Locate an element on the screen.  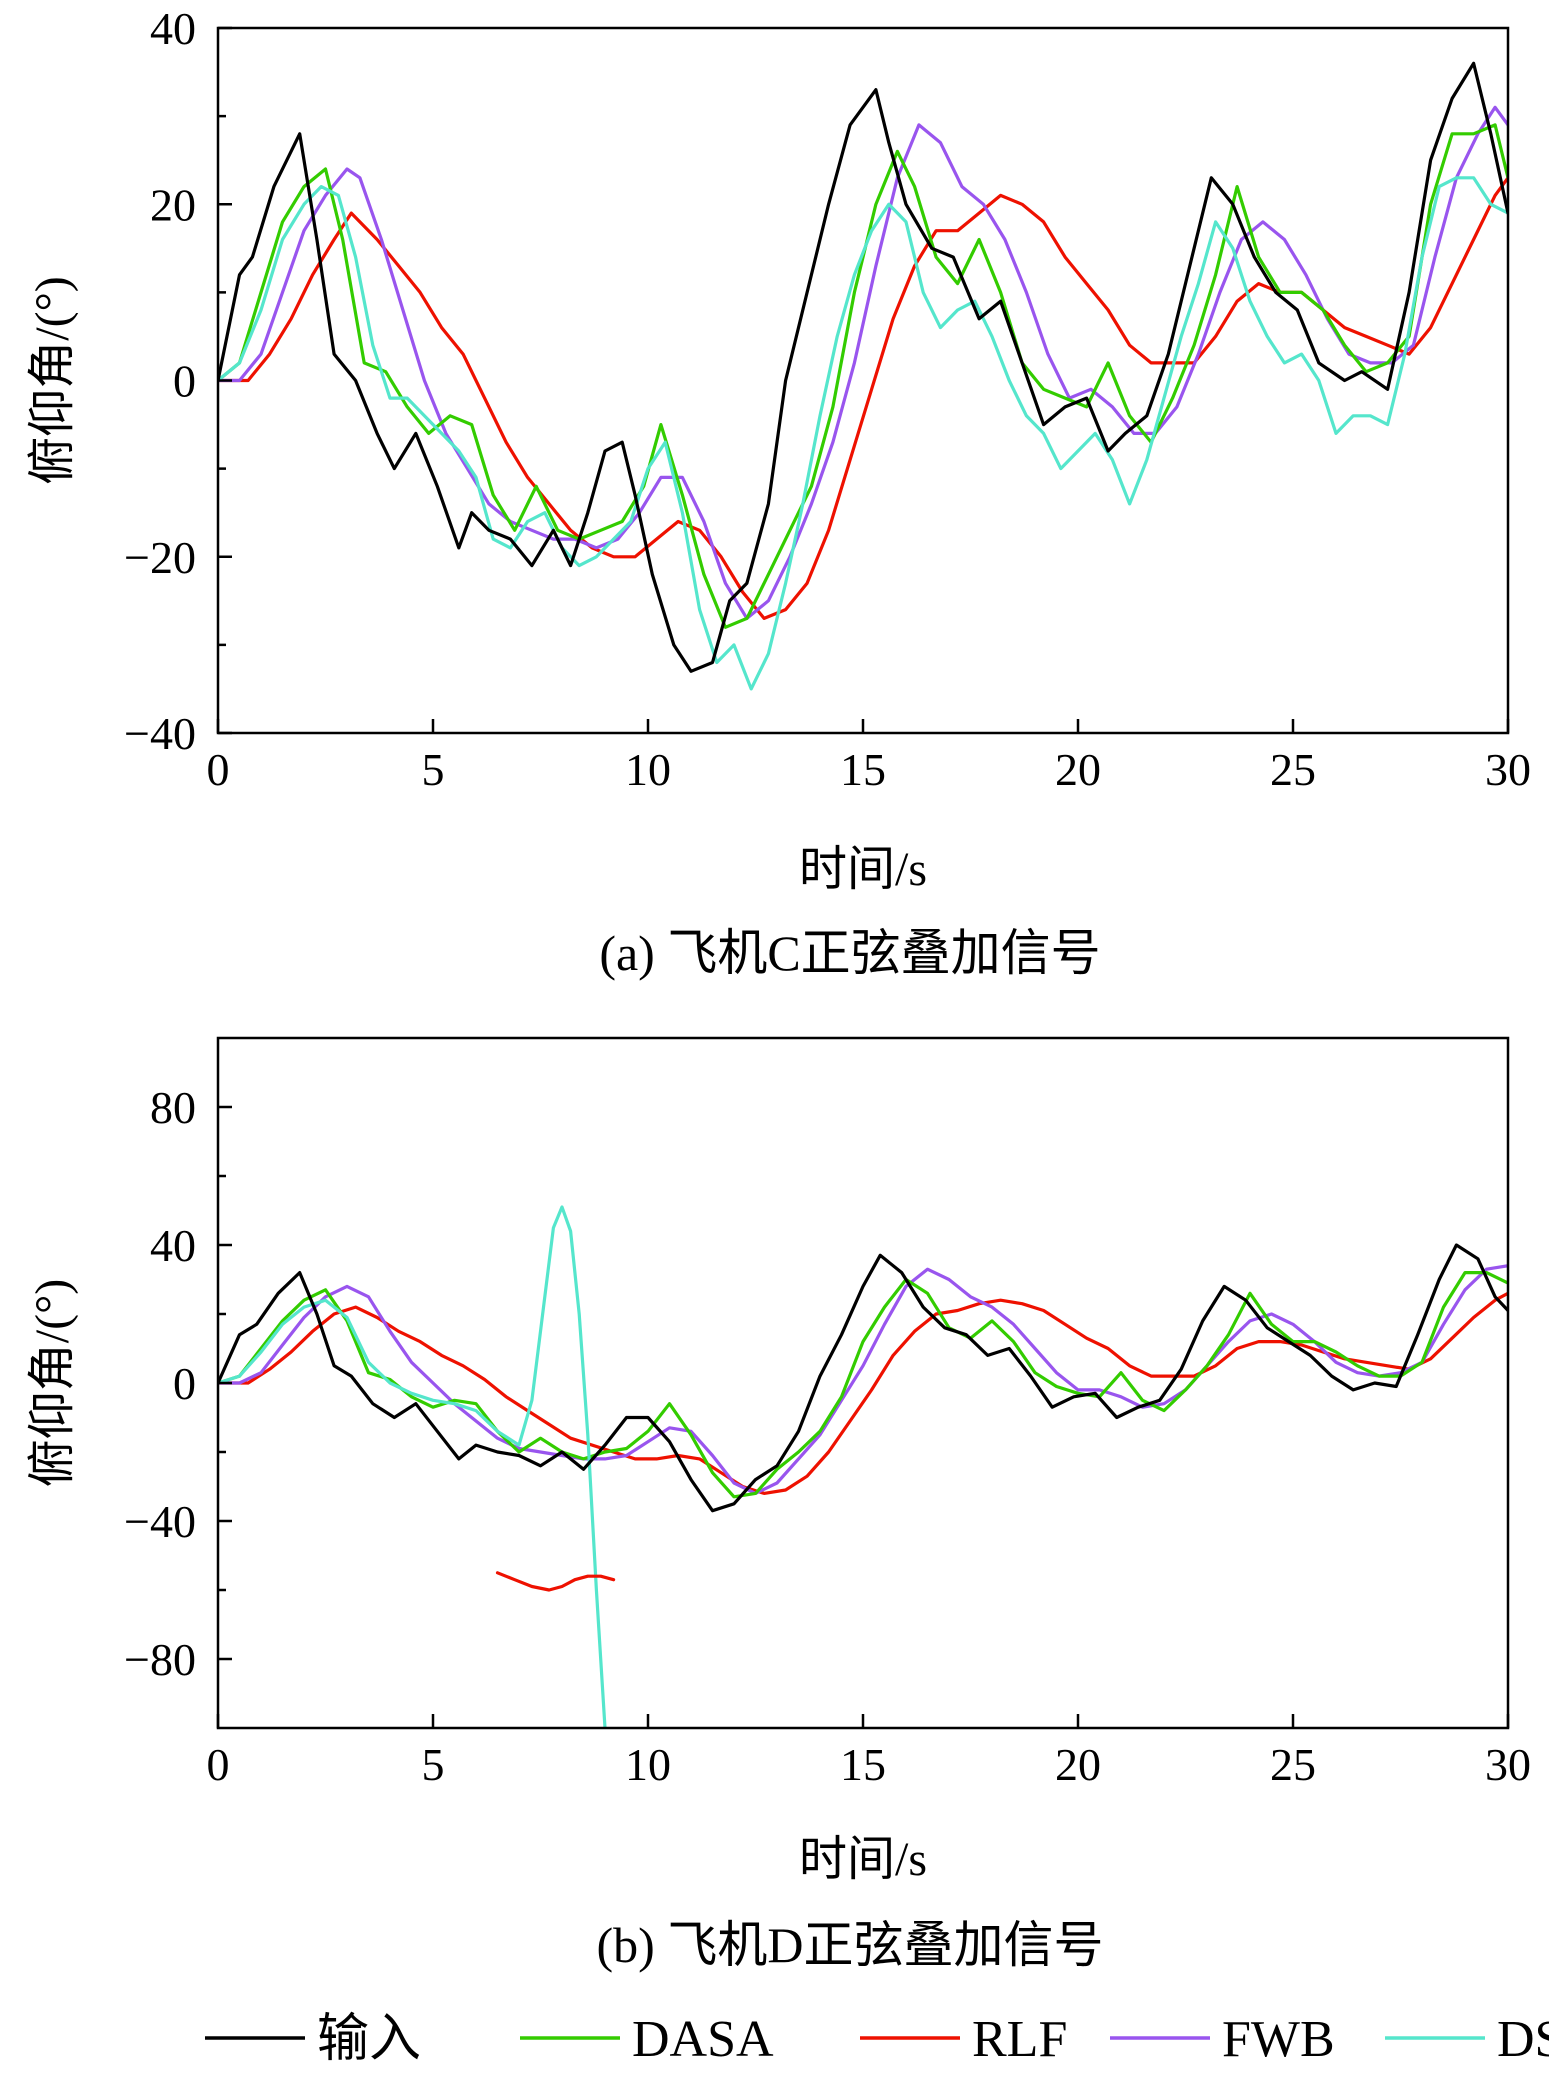
series-line-rlf is located at coordinates (863, 1393).